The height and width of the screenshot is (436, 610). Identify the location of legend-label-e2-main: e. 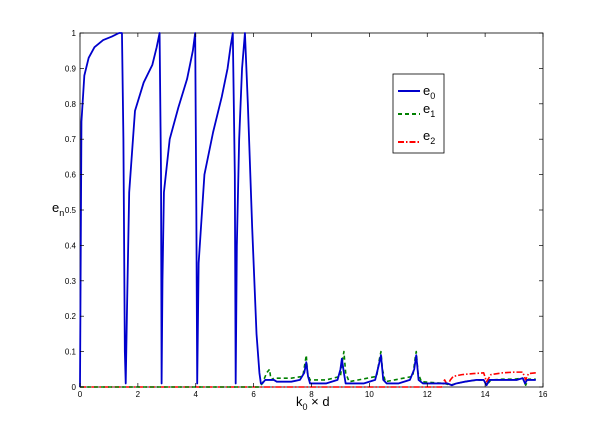
(426, 135).